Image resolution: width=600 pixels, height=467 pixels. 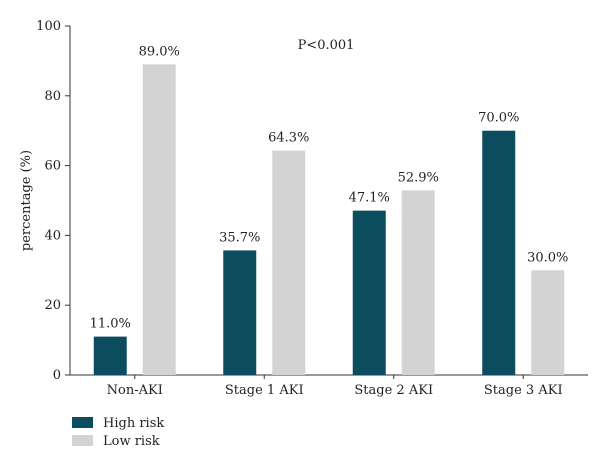 What do you see at coordinates (110, 324) in the screenshot?
I see `bar-value-label: 11.0%` at bounding box center [110, 324].